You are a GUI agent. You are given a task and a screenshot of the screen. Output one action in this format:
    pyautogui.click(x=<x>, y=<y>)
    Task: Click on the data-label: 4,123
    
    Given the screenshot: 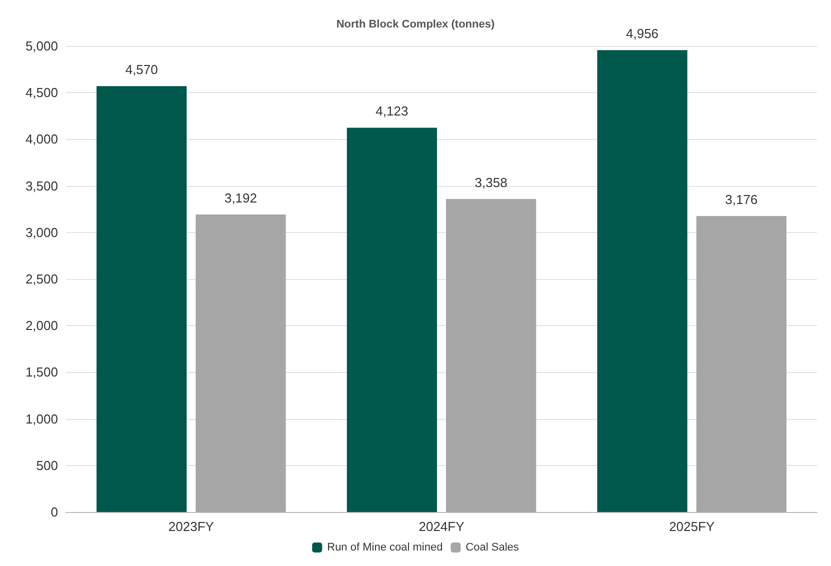 What is the action you would take?
    pyautogui.click(x=392, y=111)
    